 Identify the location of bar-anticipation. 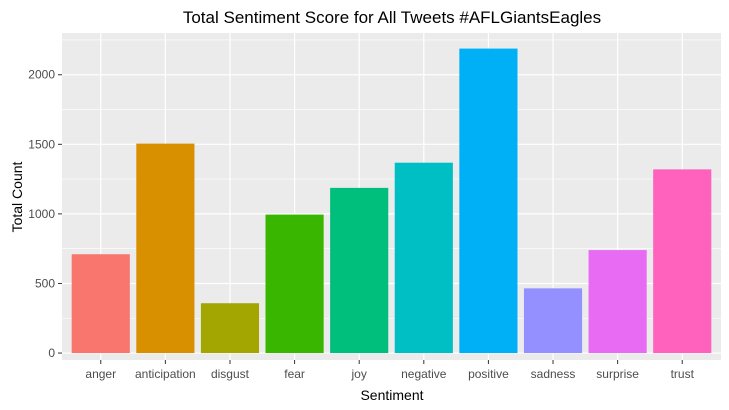
(165, 248).